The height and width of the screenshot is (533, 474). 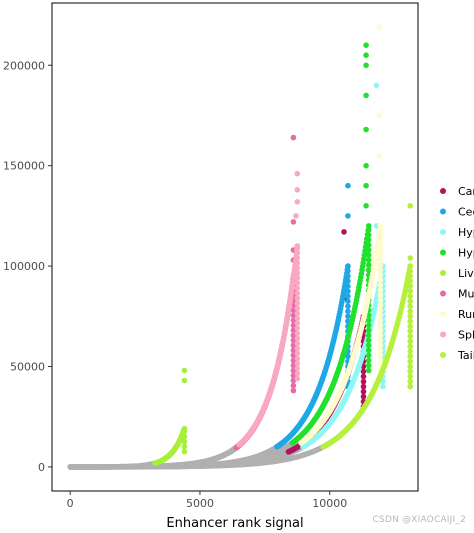 I want to click on y-tick-label: 150000, so click(x=24, y=166).